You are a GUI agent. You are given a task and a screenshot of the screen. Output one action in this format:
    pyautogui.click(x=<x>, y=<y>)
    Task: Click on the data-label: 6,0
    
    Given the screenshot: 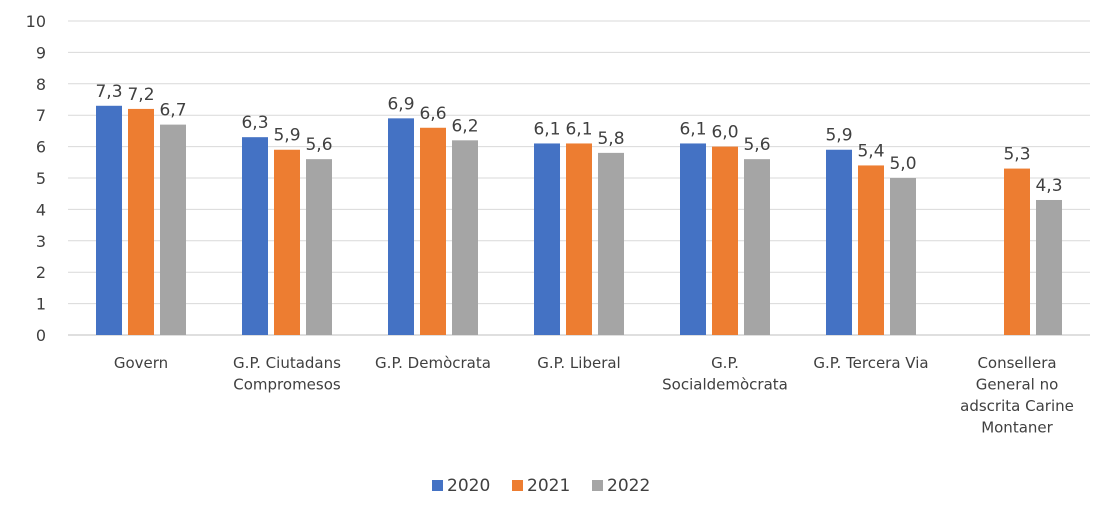 What is the action you would take?
    pyautogui.click(x=724, y=133)
    